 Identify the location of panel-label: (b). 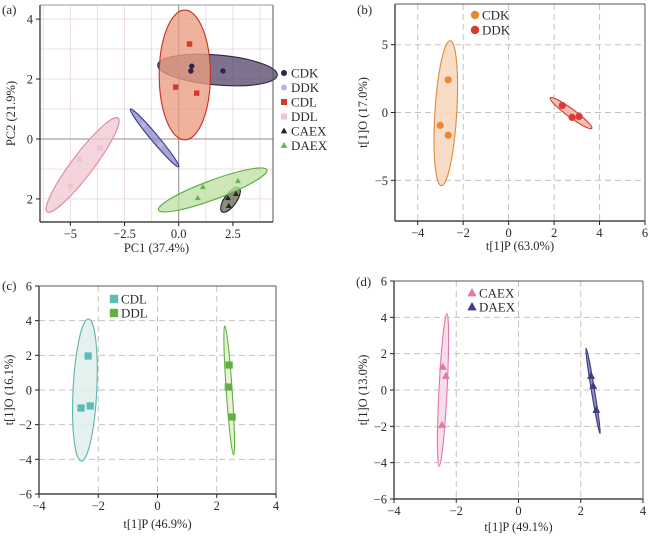
(364, 9).